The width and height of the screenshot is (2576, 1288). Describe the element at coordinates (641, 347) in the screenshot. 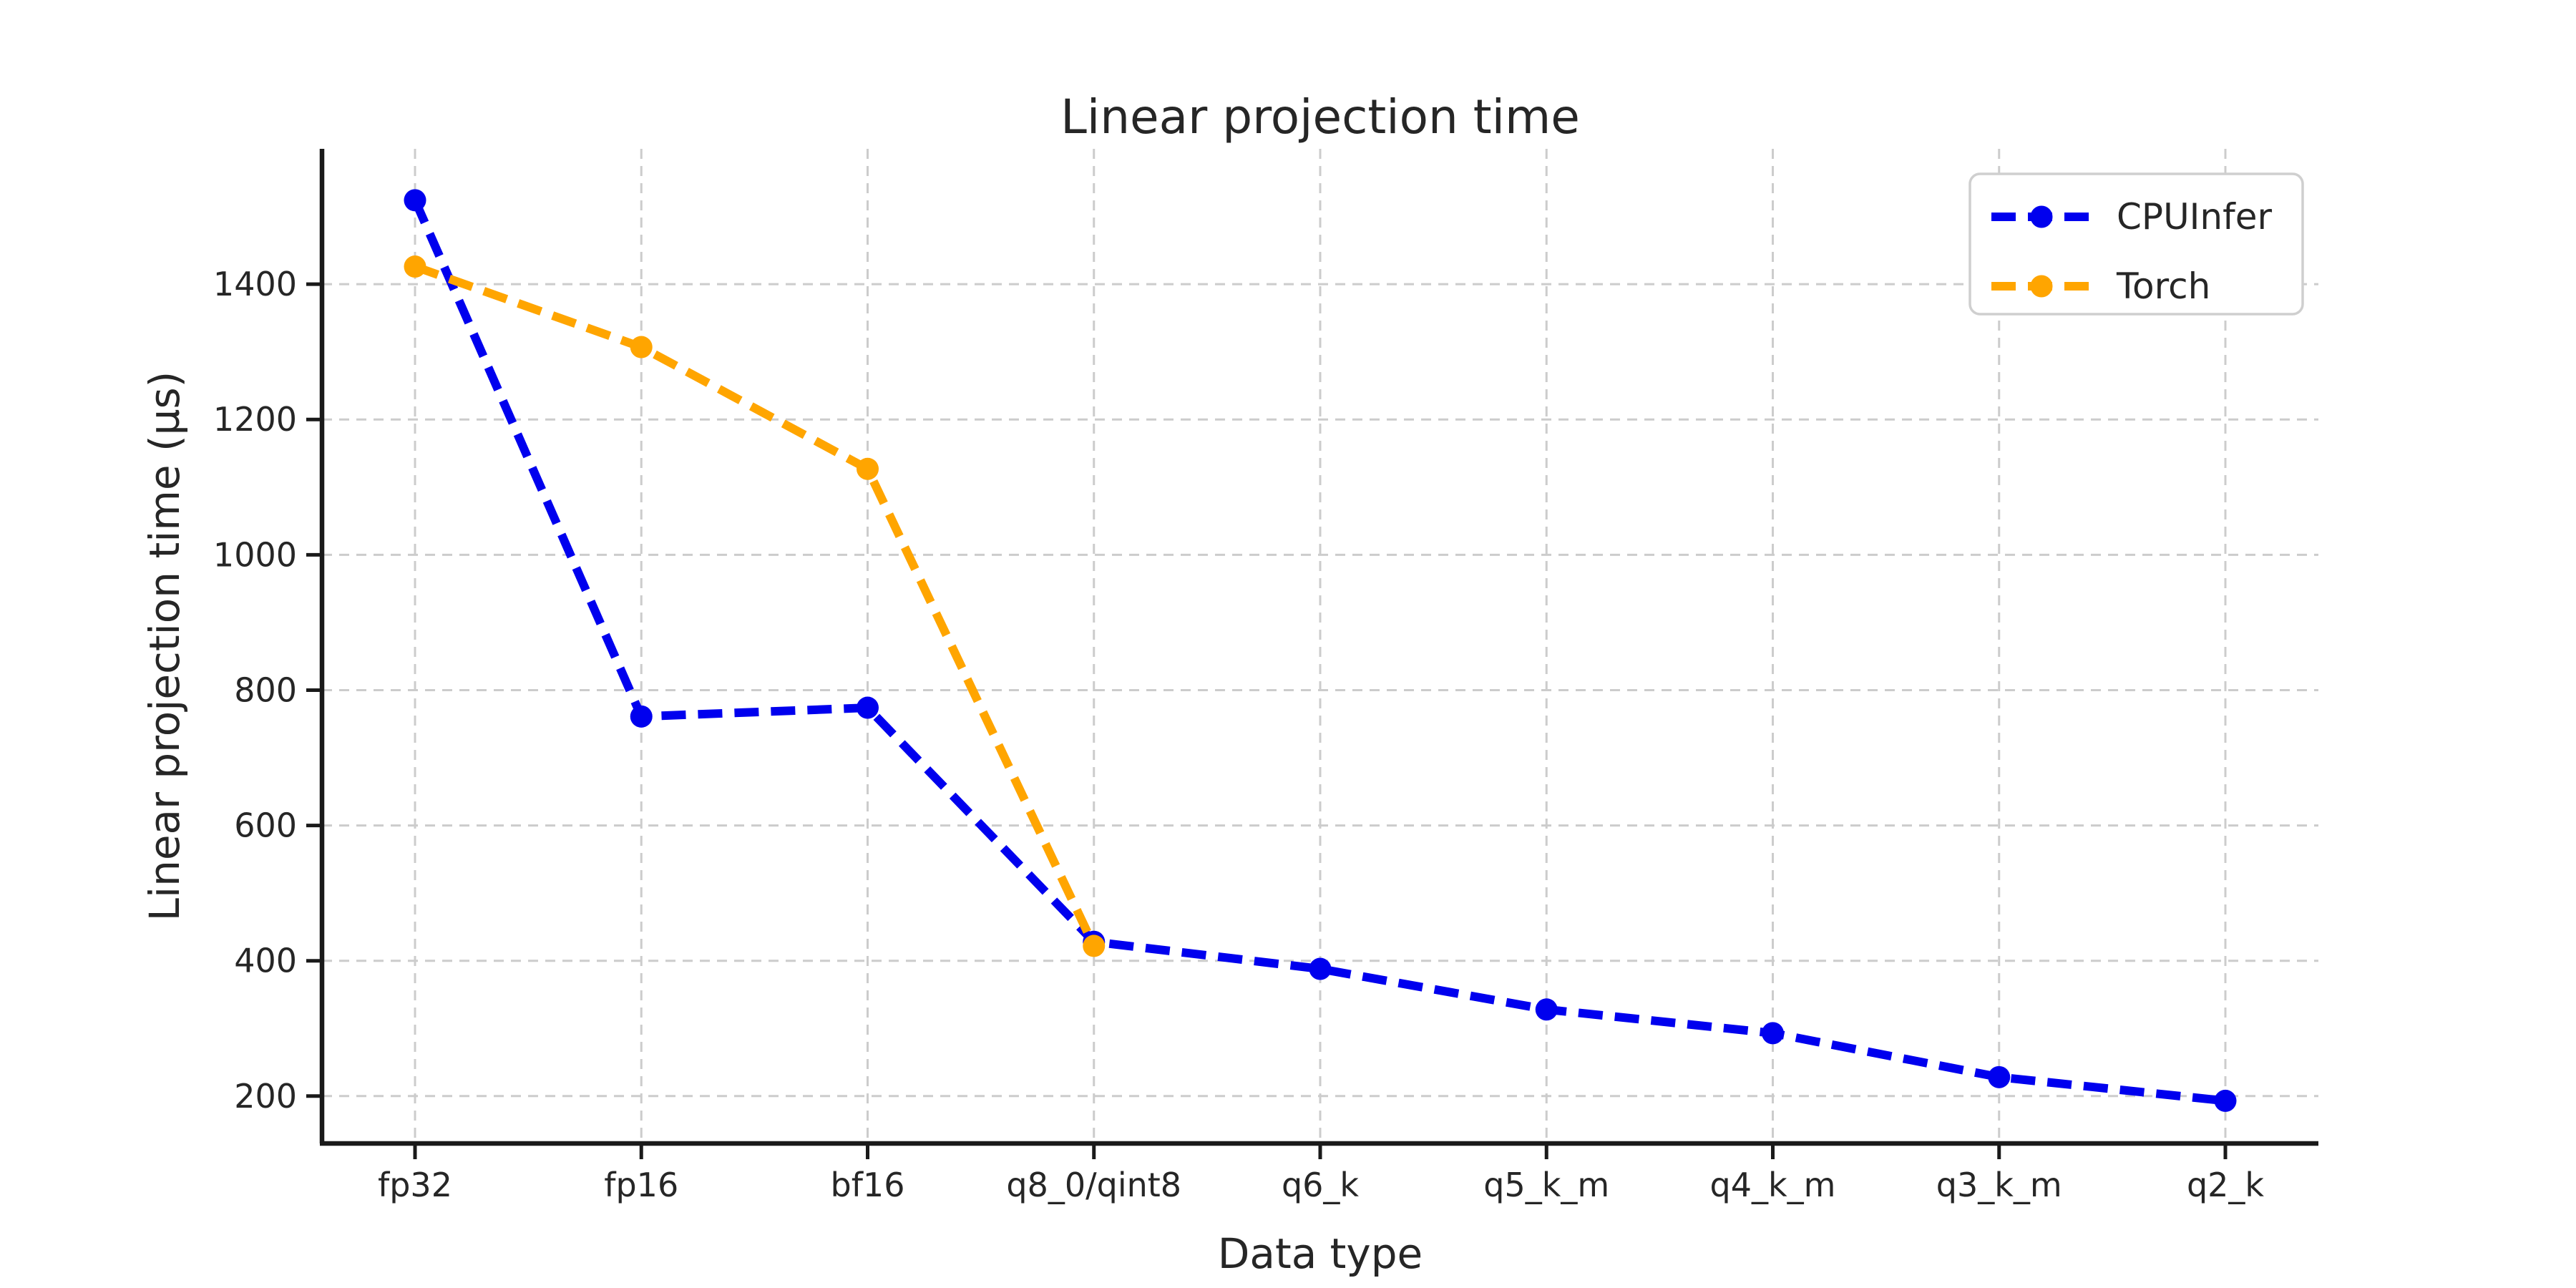

I see `data-point-torch-fp16` at that location.